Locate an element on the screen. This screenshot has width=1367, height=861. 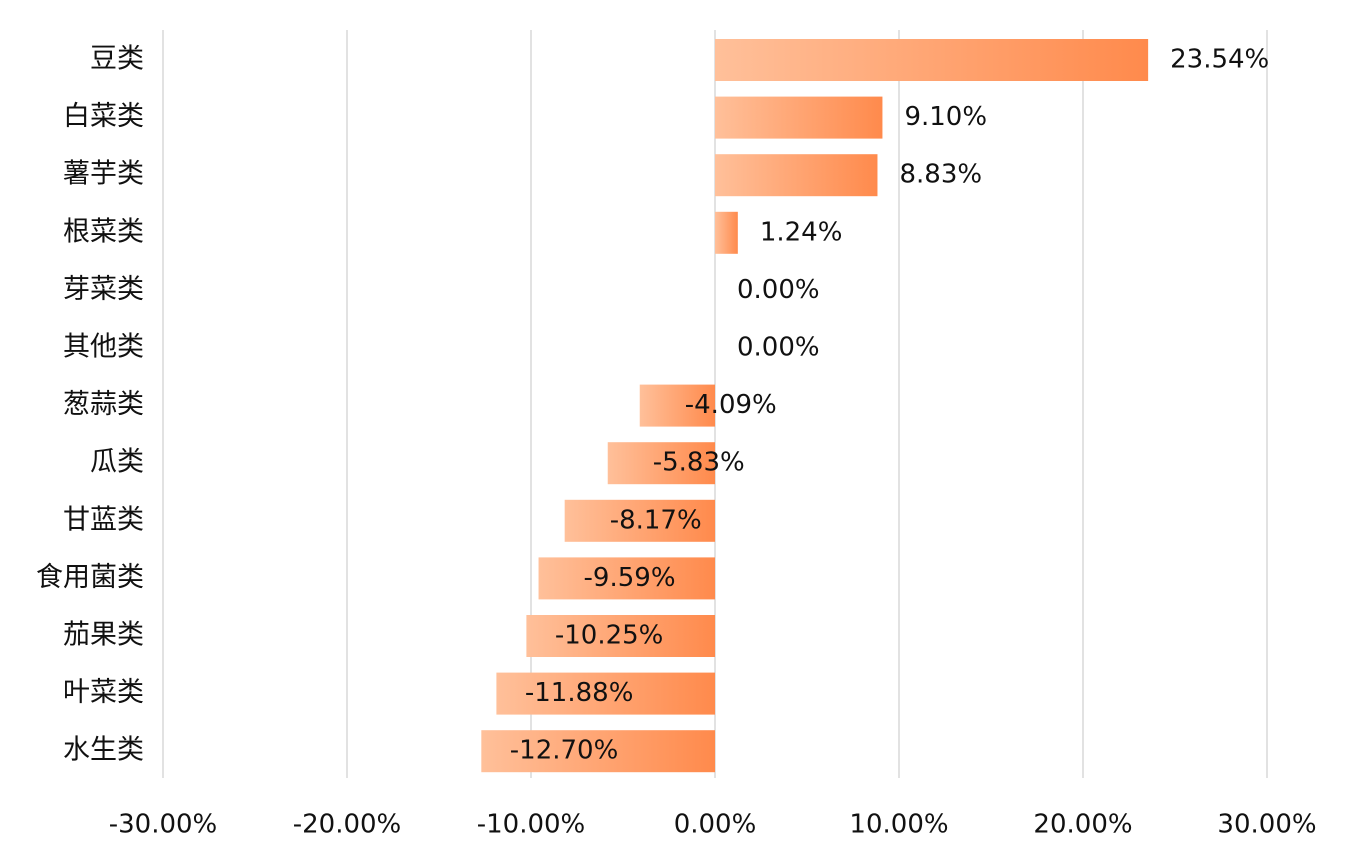
data-label: 1.24% is located at coordinates (801, 232).